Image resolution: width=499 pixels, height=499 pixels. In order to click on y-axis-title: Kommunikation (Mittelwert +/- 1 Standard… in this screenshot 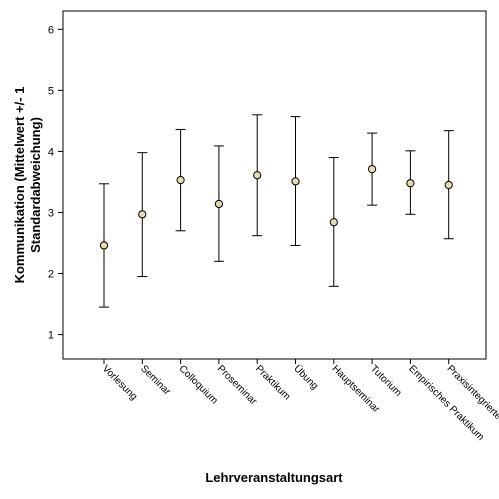, I will do `click(27, 185)`.